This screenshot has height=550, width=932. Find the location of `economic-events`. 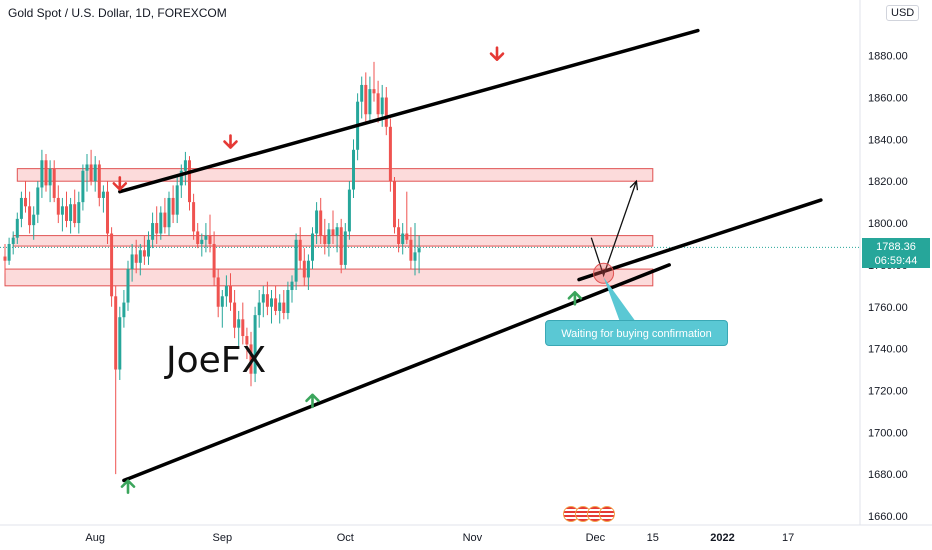

economic-events is located at coordinates (589, 516).